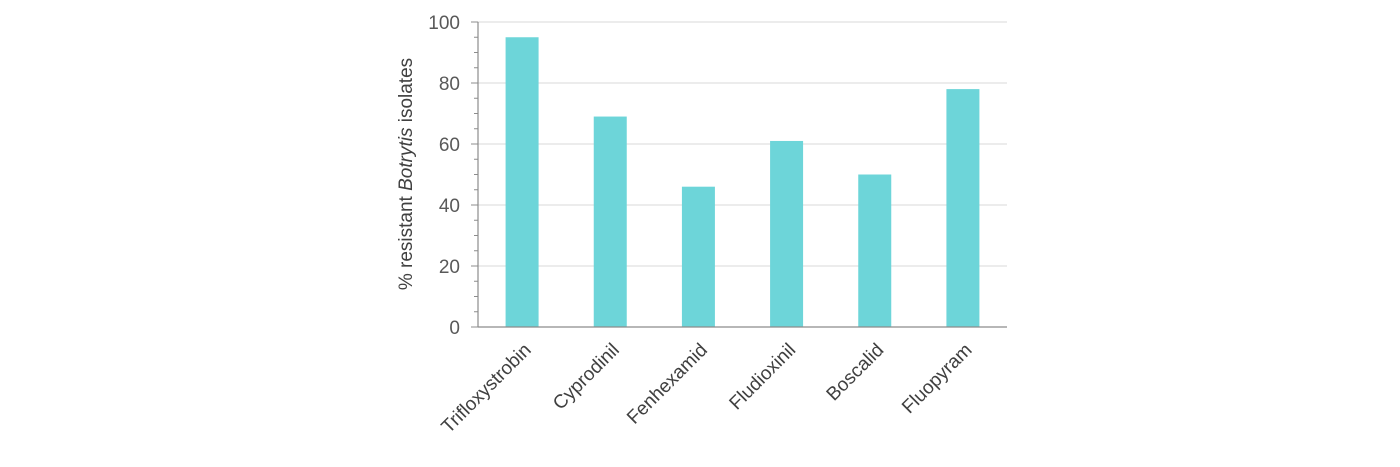 This screenshot has height=467, width=1400. I want to click on y-tick-label: 0, so click(454, 328).